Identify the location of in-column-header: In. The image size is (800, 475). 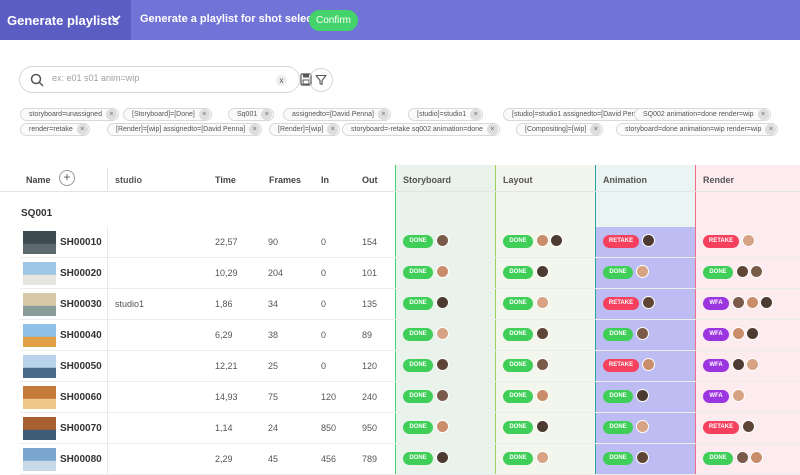
(325, 180).